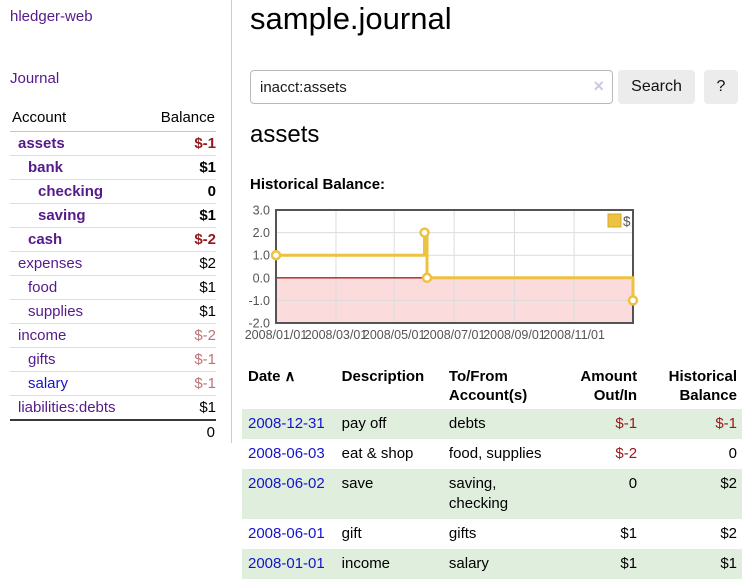 This screenshot has width=742, height=582. I want to click on x-axis-tick-label: 2008/05/01, so click(394, 335).